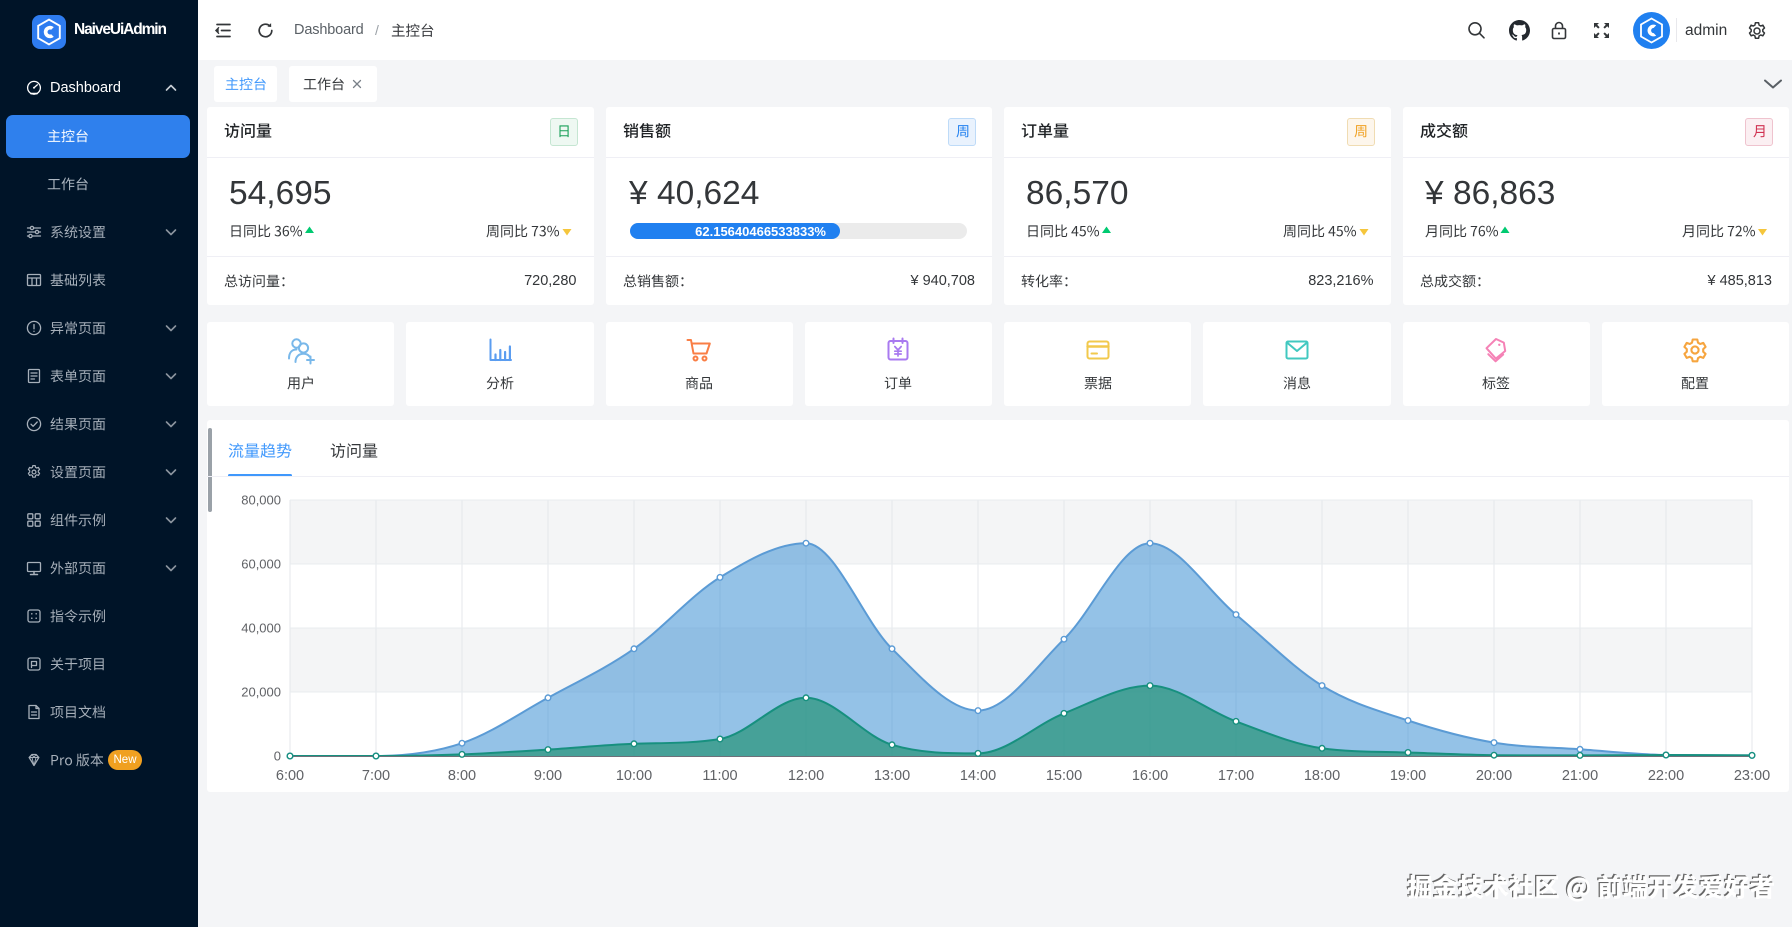 The image size is (1792, 927). What do you see at coordinates (1666, 776) in the screenshot?
I see `svg-text: 22:00` at bounding box center [1666, 776].